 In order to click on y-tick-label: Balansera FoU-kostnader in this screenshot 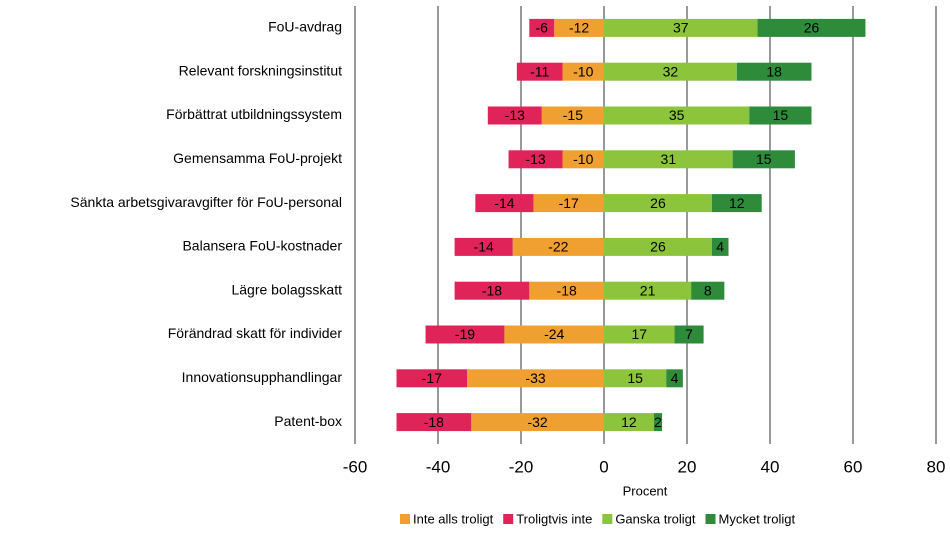, I will do `click(262, 246)`.